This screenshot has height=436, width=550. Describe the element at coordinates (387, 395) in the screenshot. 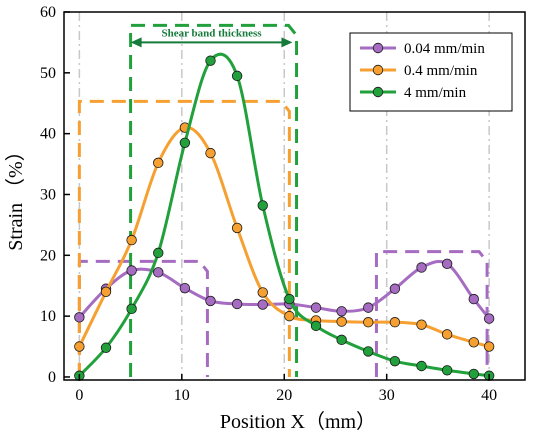

I see `x-tick-label: 30` at that location.